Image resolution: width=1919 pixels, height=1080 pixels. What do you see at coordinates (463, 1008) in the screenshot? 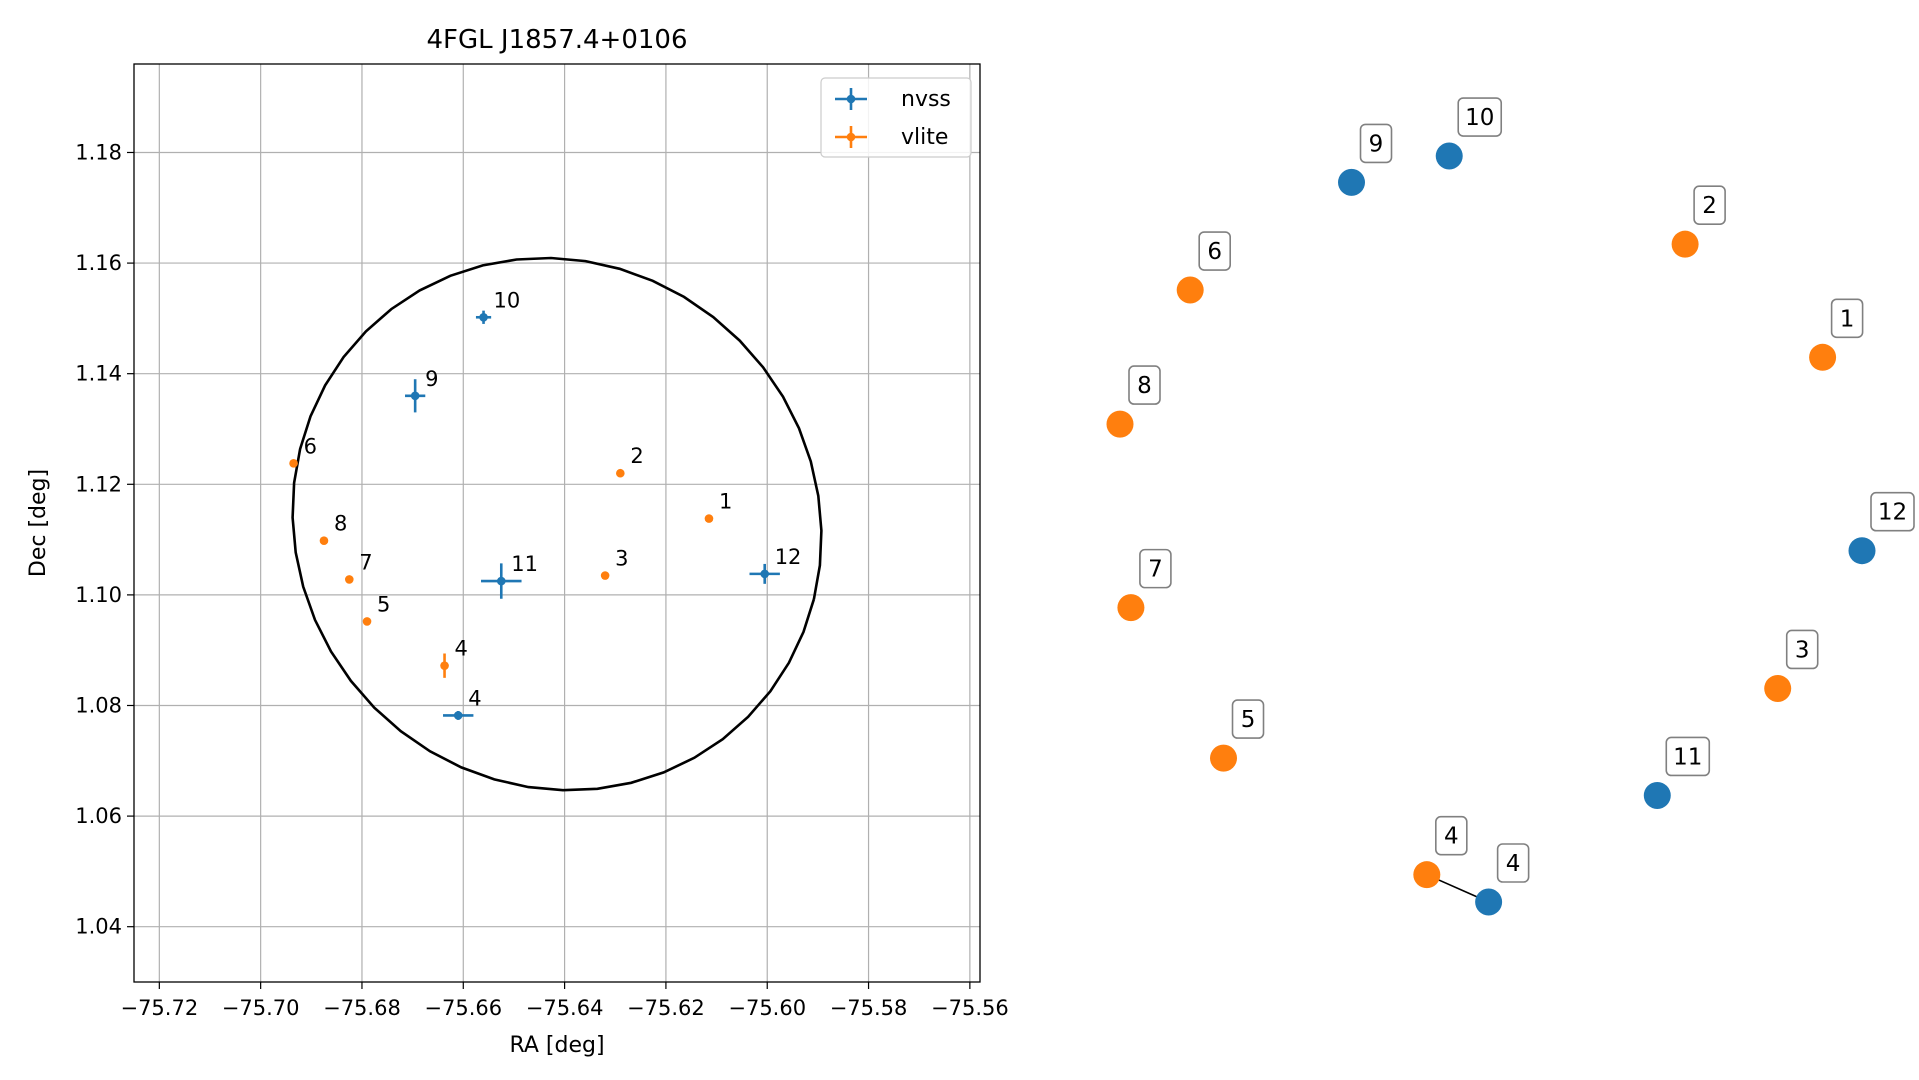
I see `x-tick-label: −75.66` at bounding box center [463, 1008].